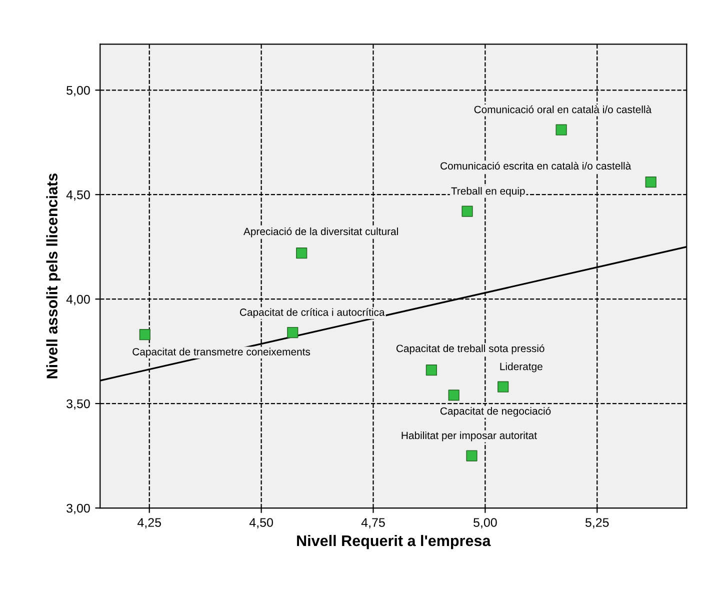  Describe the element at coordinates (394, 542) in the screenshot. I see `x-axis-title: Nivell Requerit a l'empresa` at that location.